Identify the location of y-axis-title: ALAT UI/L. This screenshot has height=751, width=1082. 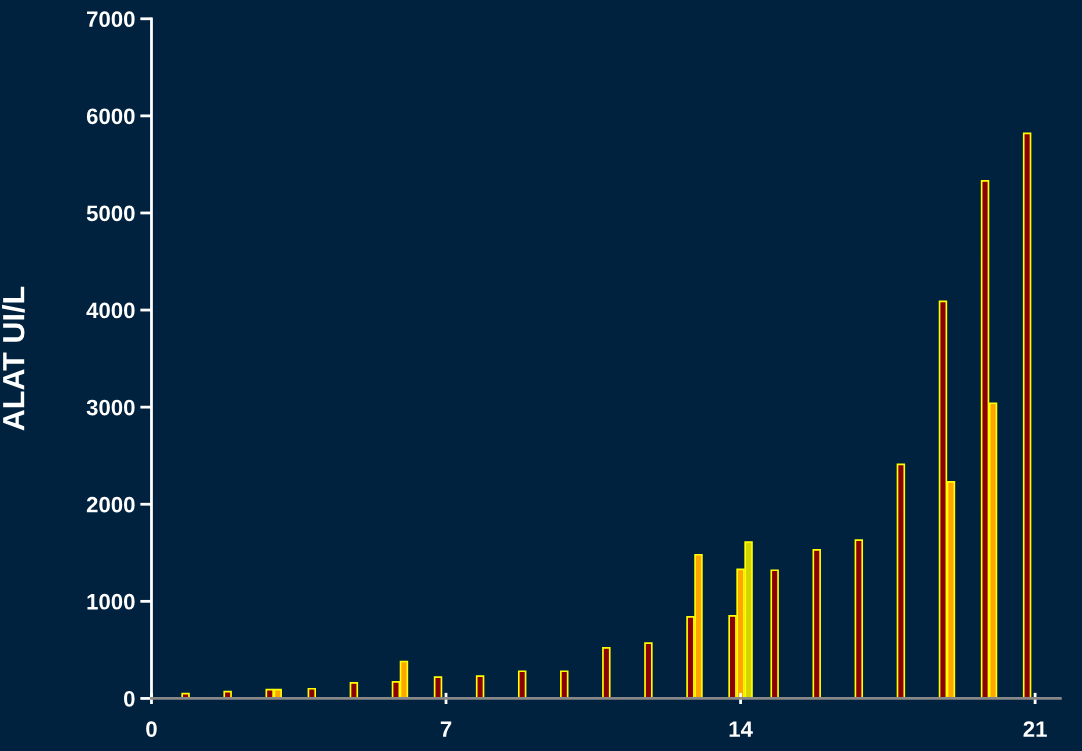
(13, 358).